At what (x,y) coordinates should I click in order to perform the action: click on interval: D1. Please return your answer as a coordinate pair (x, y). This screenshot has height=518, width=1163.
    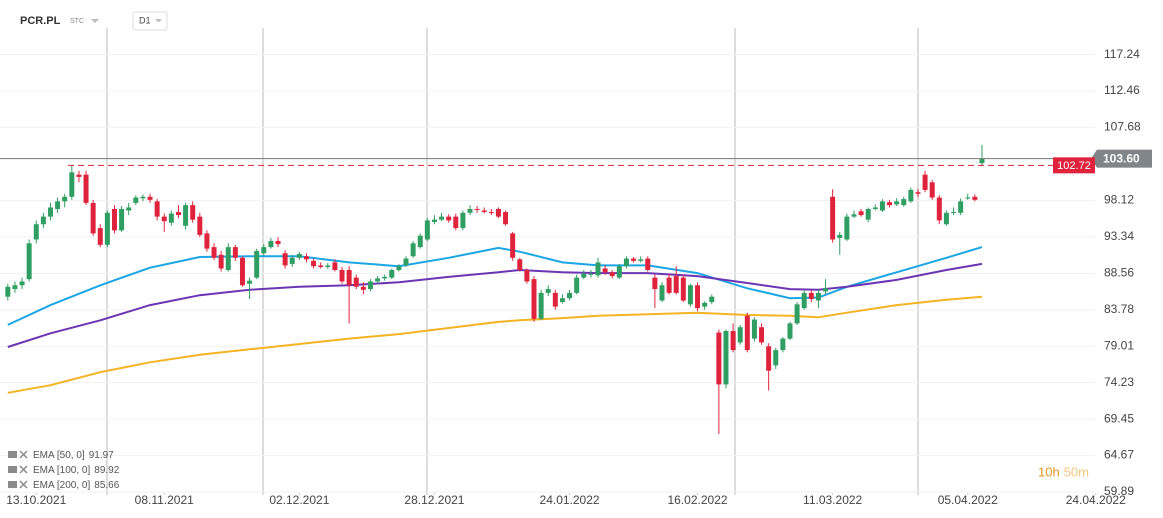
    Looking at the image, I should click on (145, 20).